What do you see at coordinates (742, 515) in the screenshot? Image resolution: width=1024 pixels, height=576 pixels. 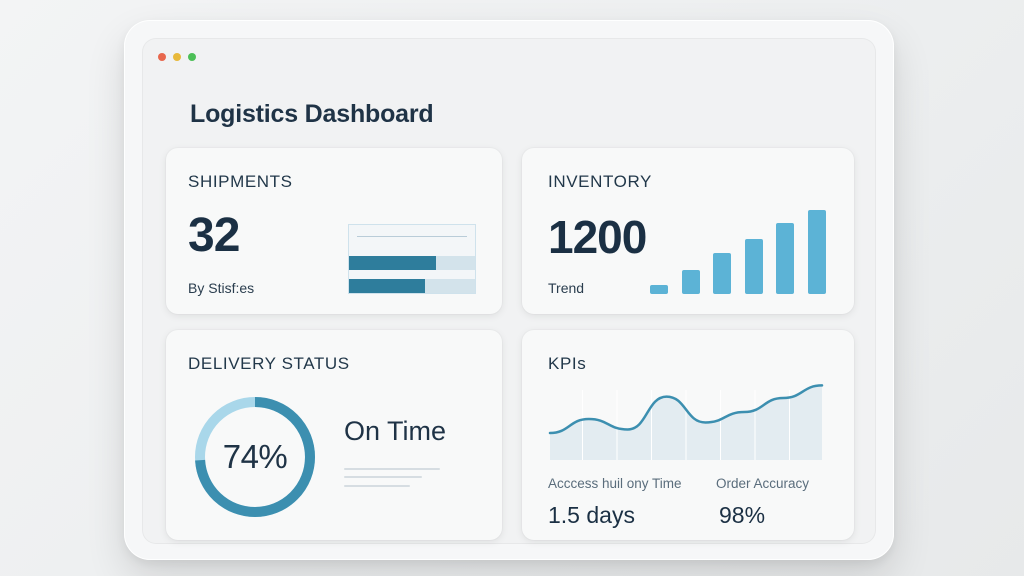 I see `kpi-metric-2-value: 98%` at bounding box center [742, 515].